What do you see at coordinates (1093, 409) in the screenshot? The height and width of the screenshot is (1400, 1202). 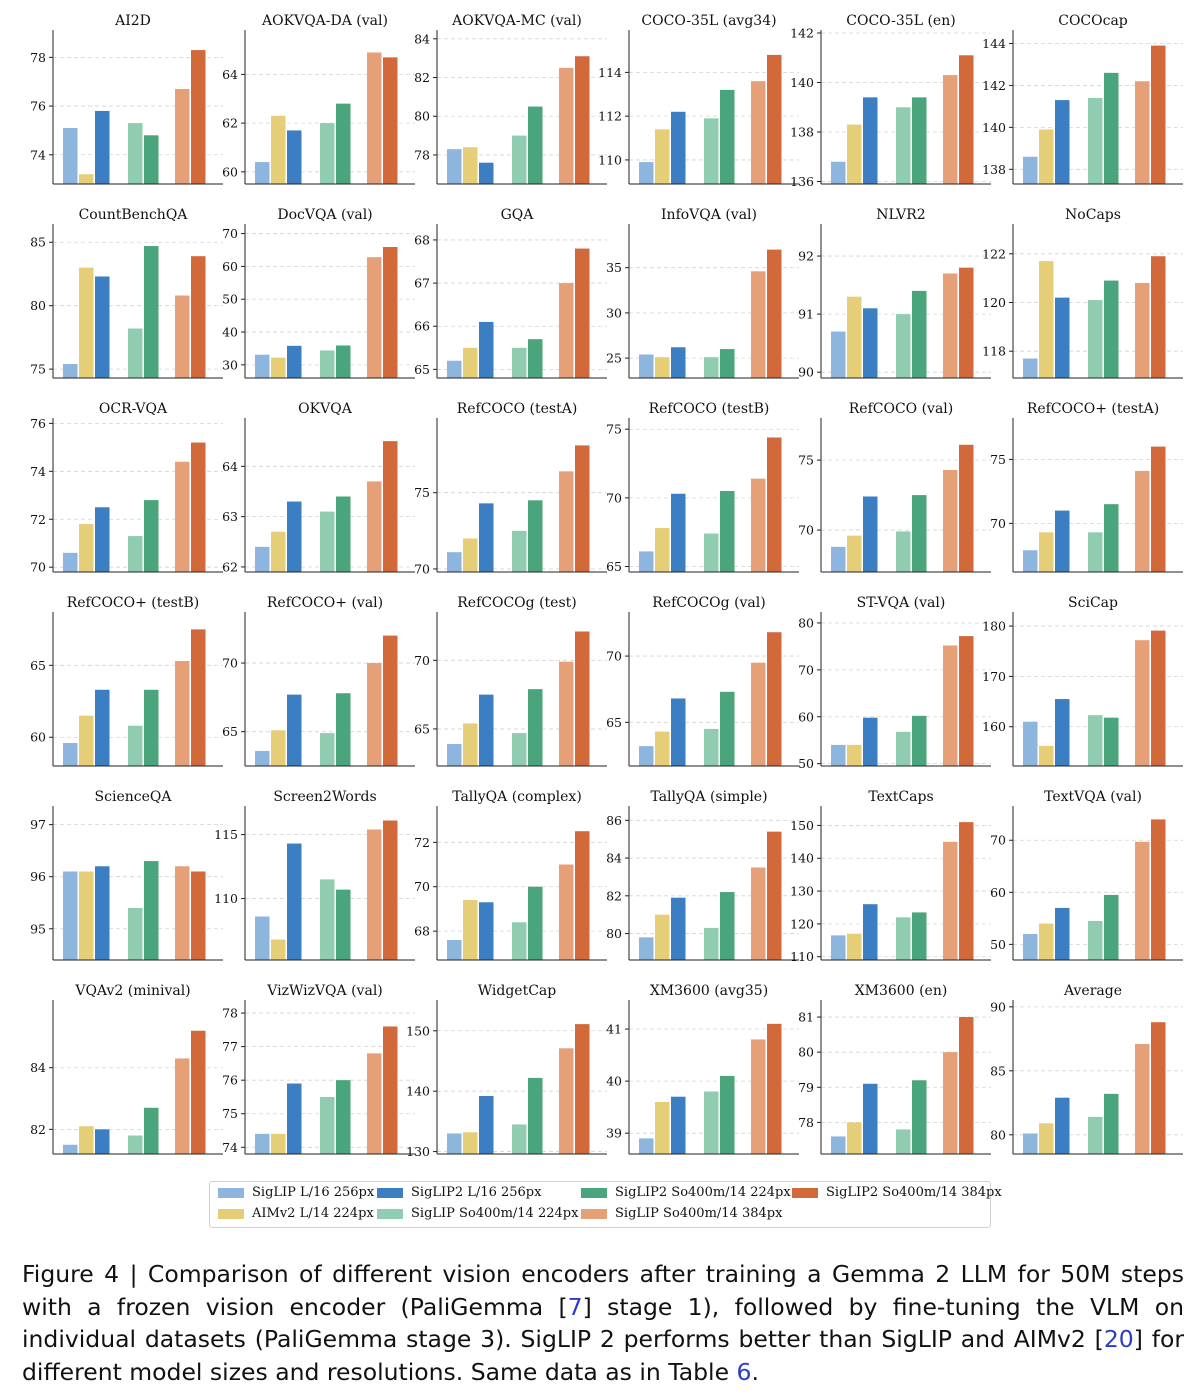 I see `subplot-title: RefCOCO+ (testA)` at bounding box center [1093, 409].